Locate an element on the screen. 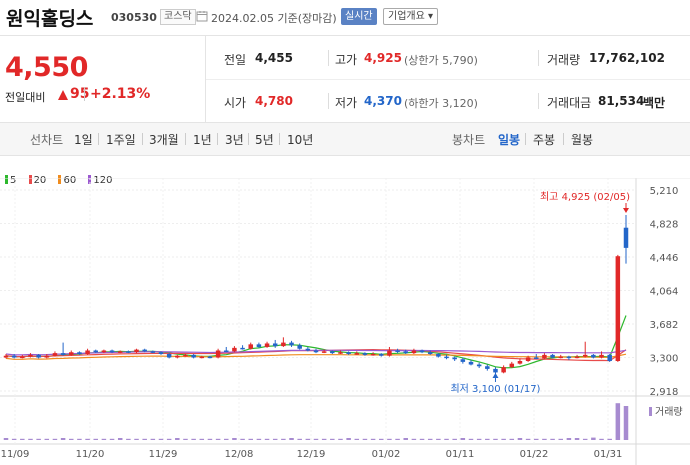 The height and width of the screenshot is (465, 690). stock-code: 030530 is located at coordinates (134, 17).